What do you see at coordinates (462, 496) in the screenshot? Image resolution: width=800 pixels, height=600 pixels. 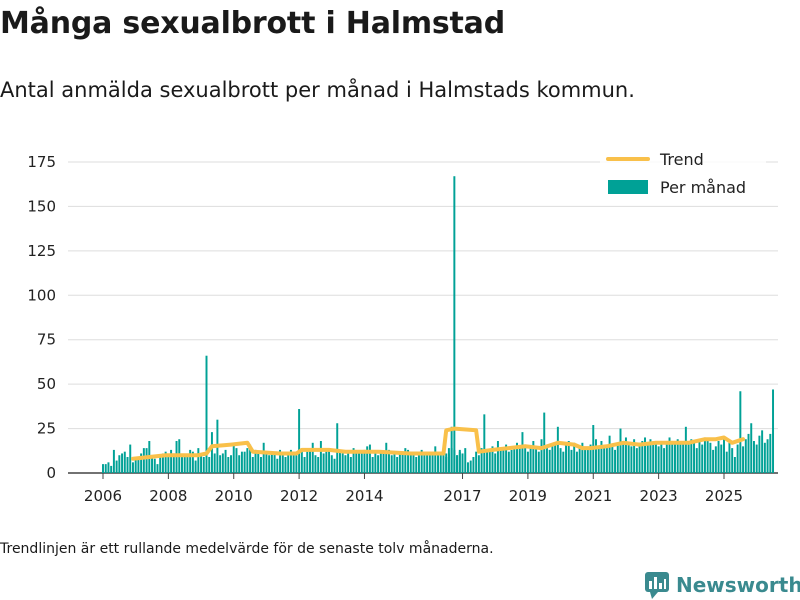 I see `x-tick-label: 2017` at bounding box center [462, 496].